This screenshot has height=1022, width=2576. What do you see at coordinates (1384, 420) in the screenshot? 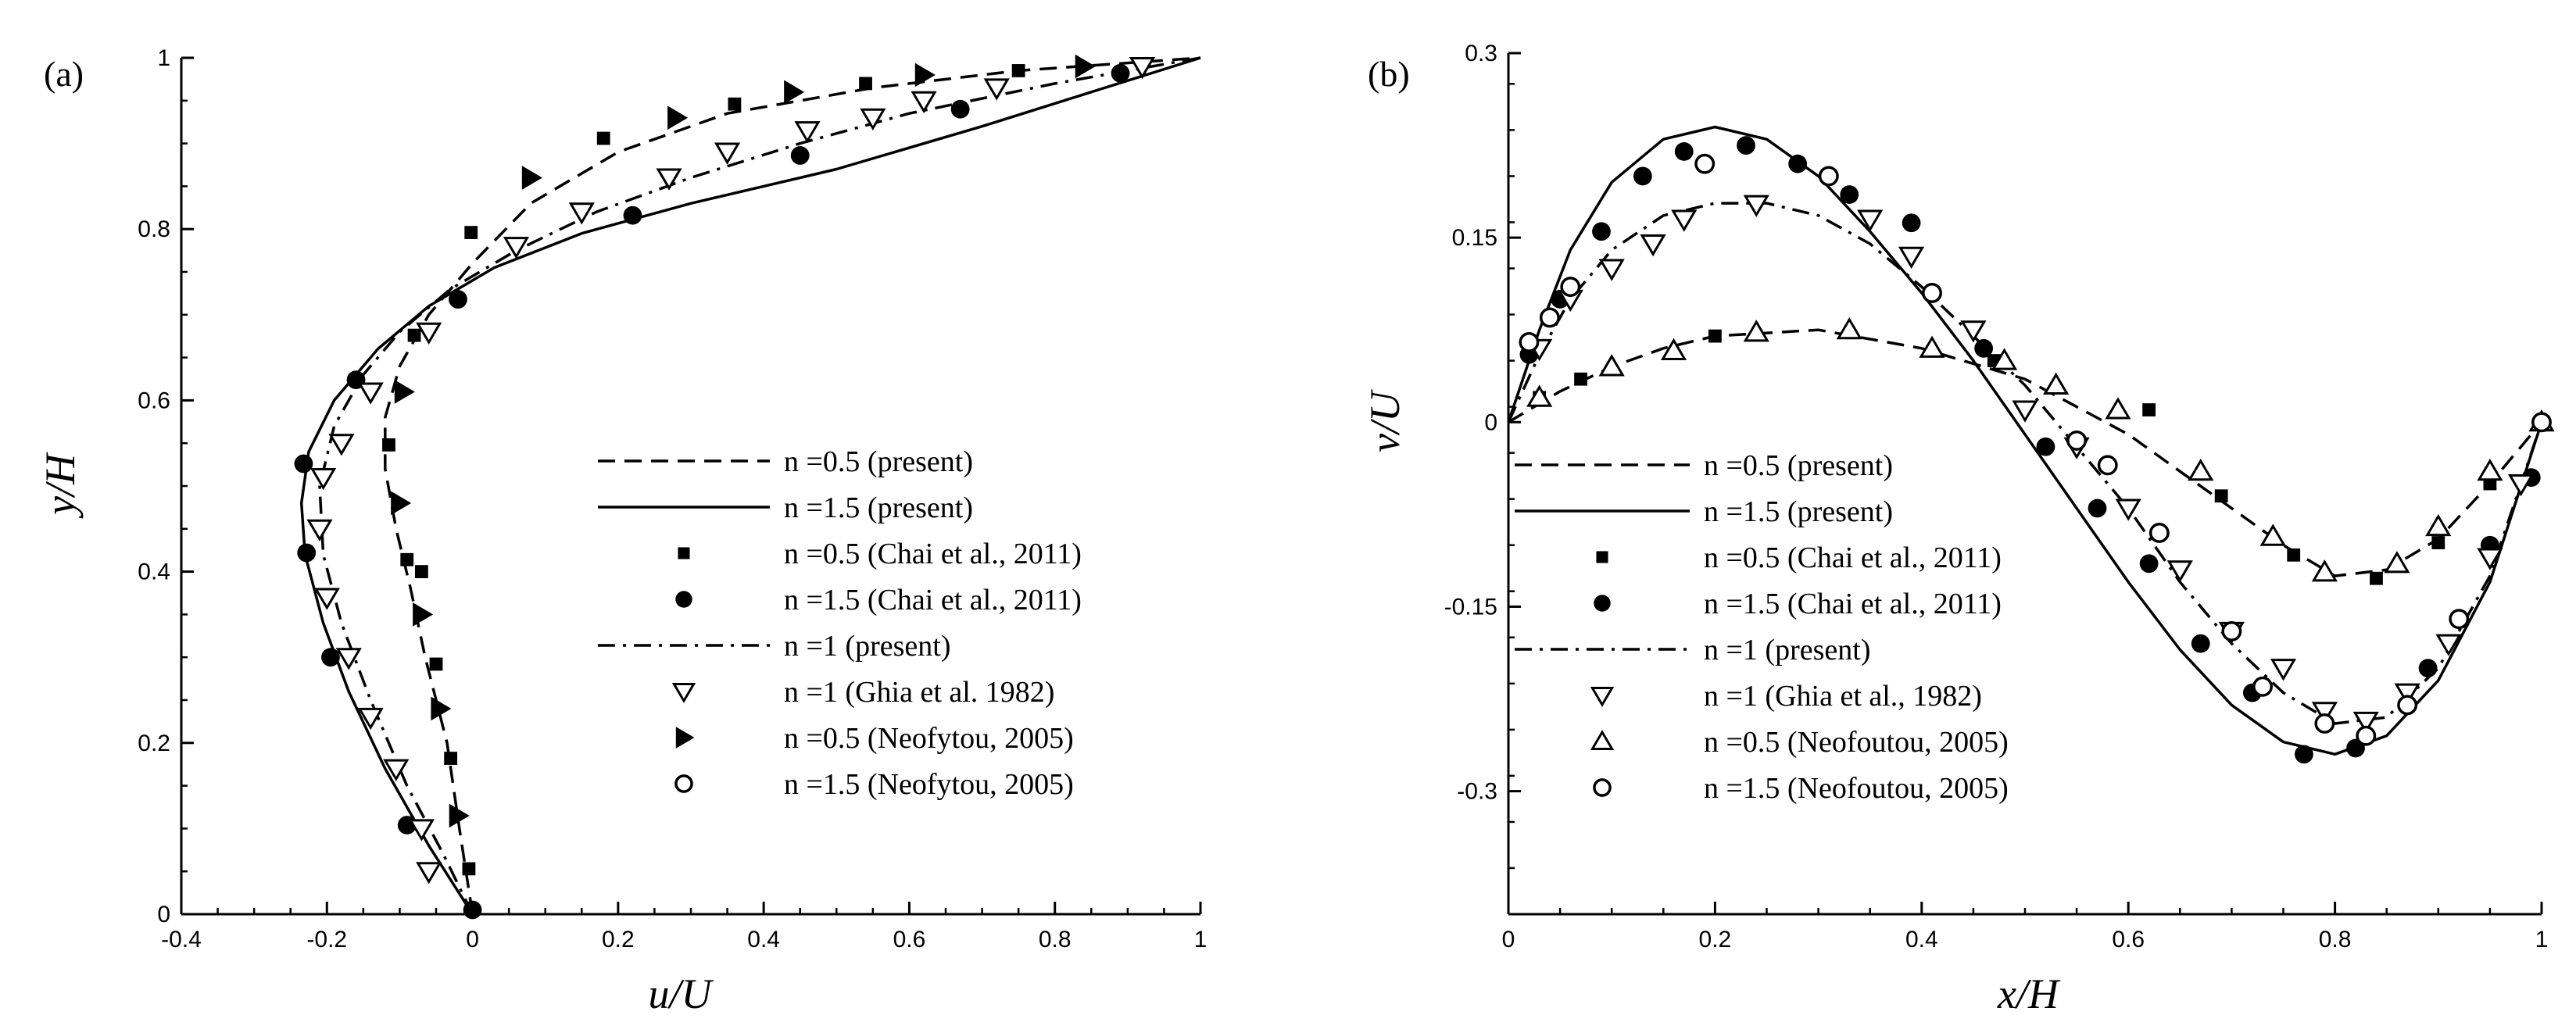
I see `panel-b-ylabel: v/U` at bounding box center [1384, 420].